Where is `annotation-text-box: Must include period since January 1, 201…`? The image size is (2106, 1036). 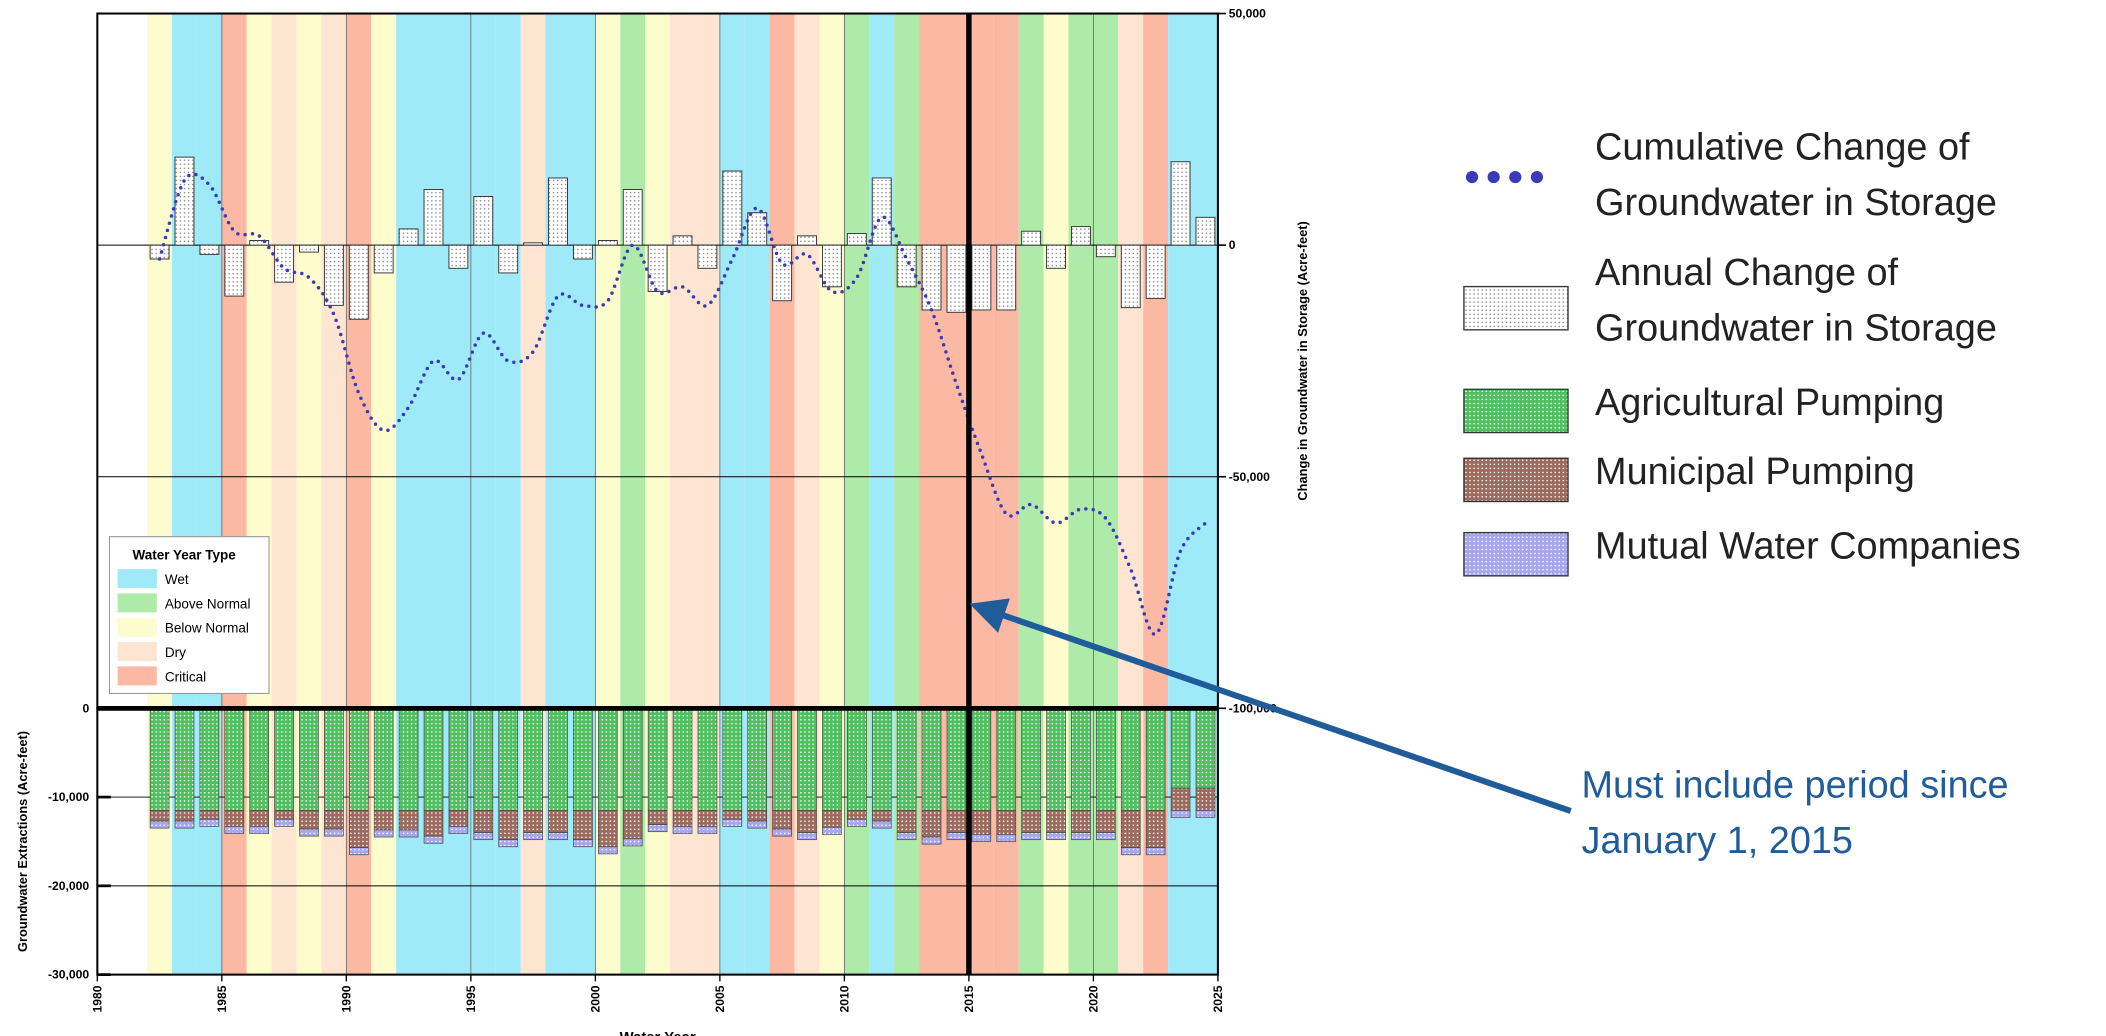 annotation-text-box: Must include period since January 1, 201… is located at coordinates (1795, 812).